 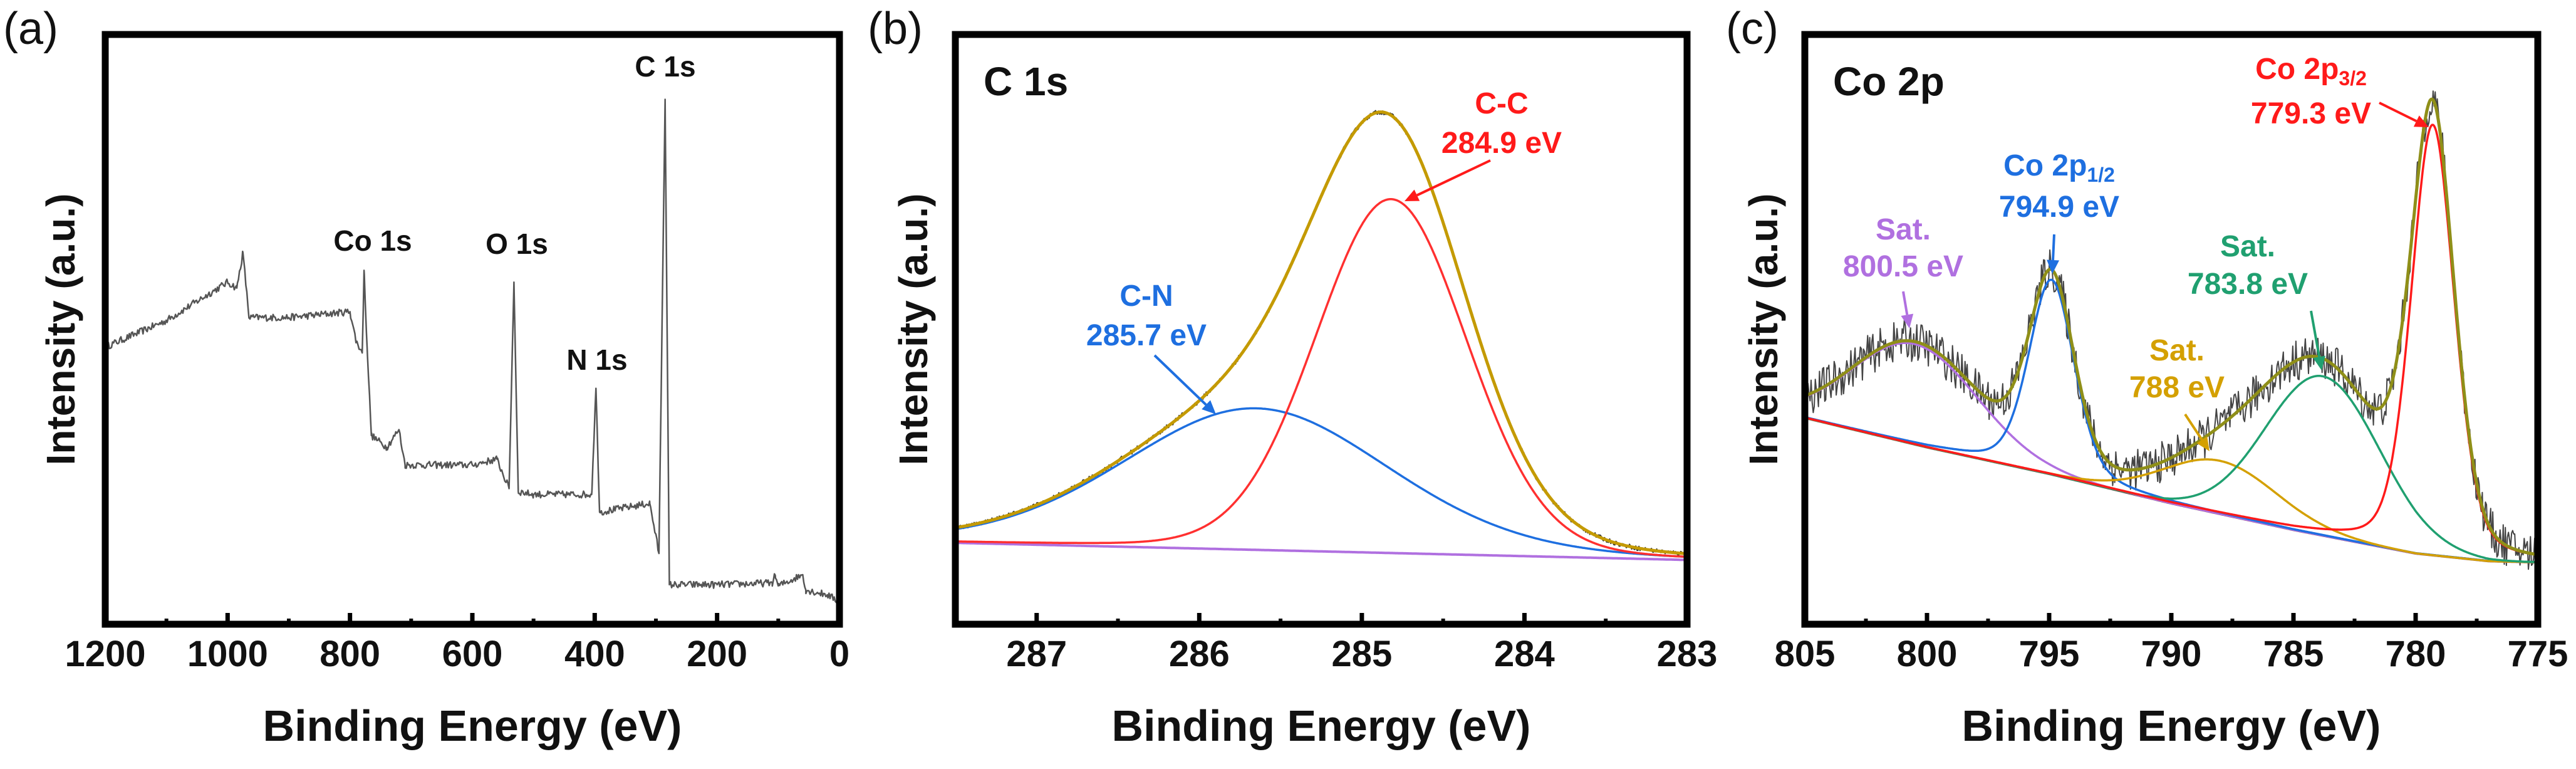 What do you see at coordinates (472, 654) in the screenshot?
I see `x-tick-label: 600` at bounding box center [472, 654].